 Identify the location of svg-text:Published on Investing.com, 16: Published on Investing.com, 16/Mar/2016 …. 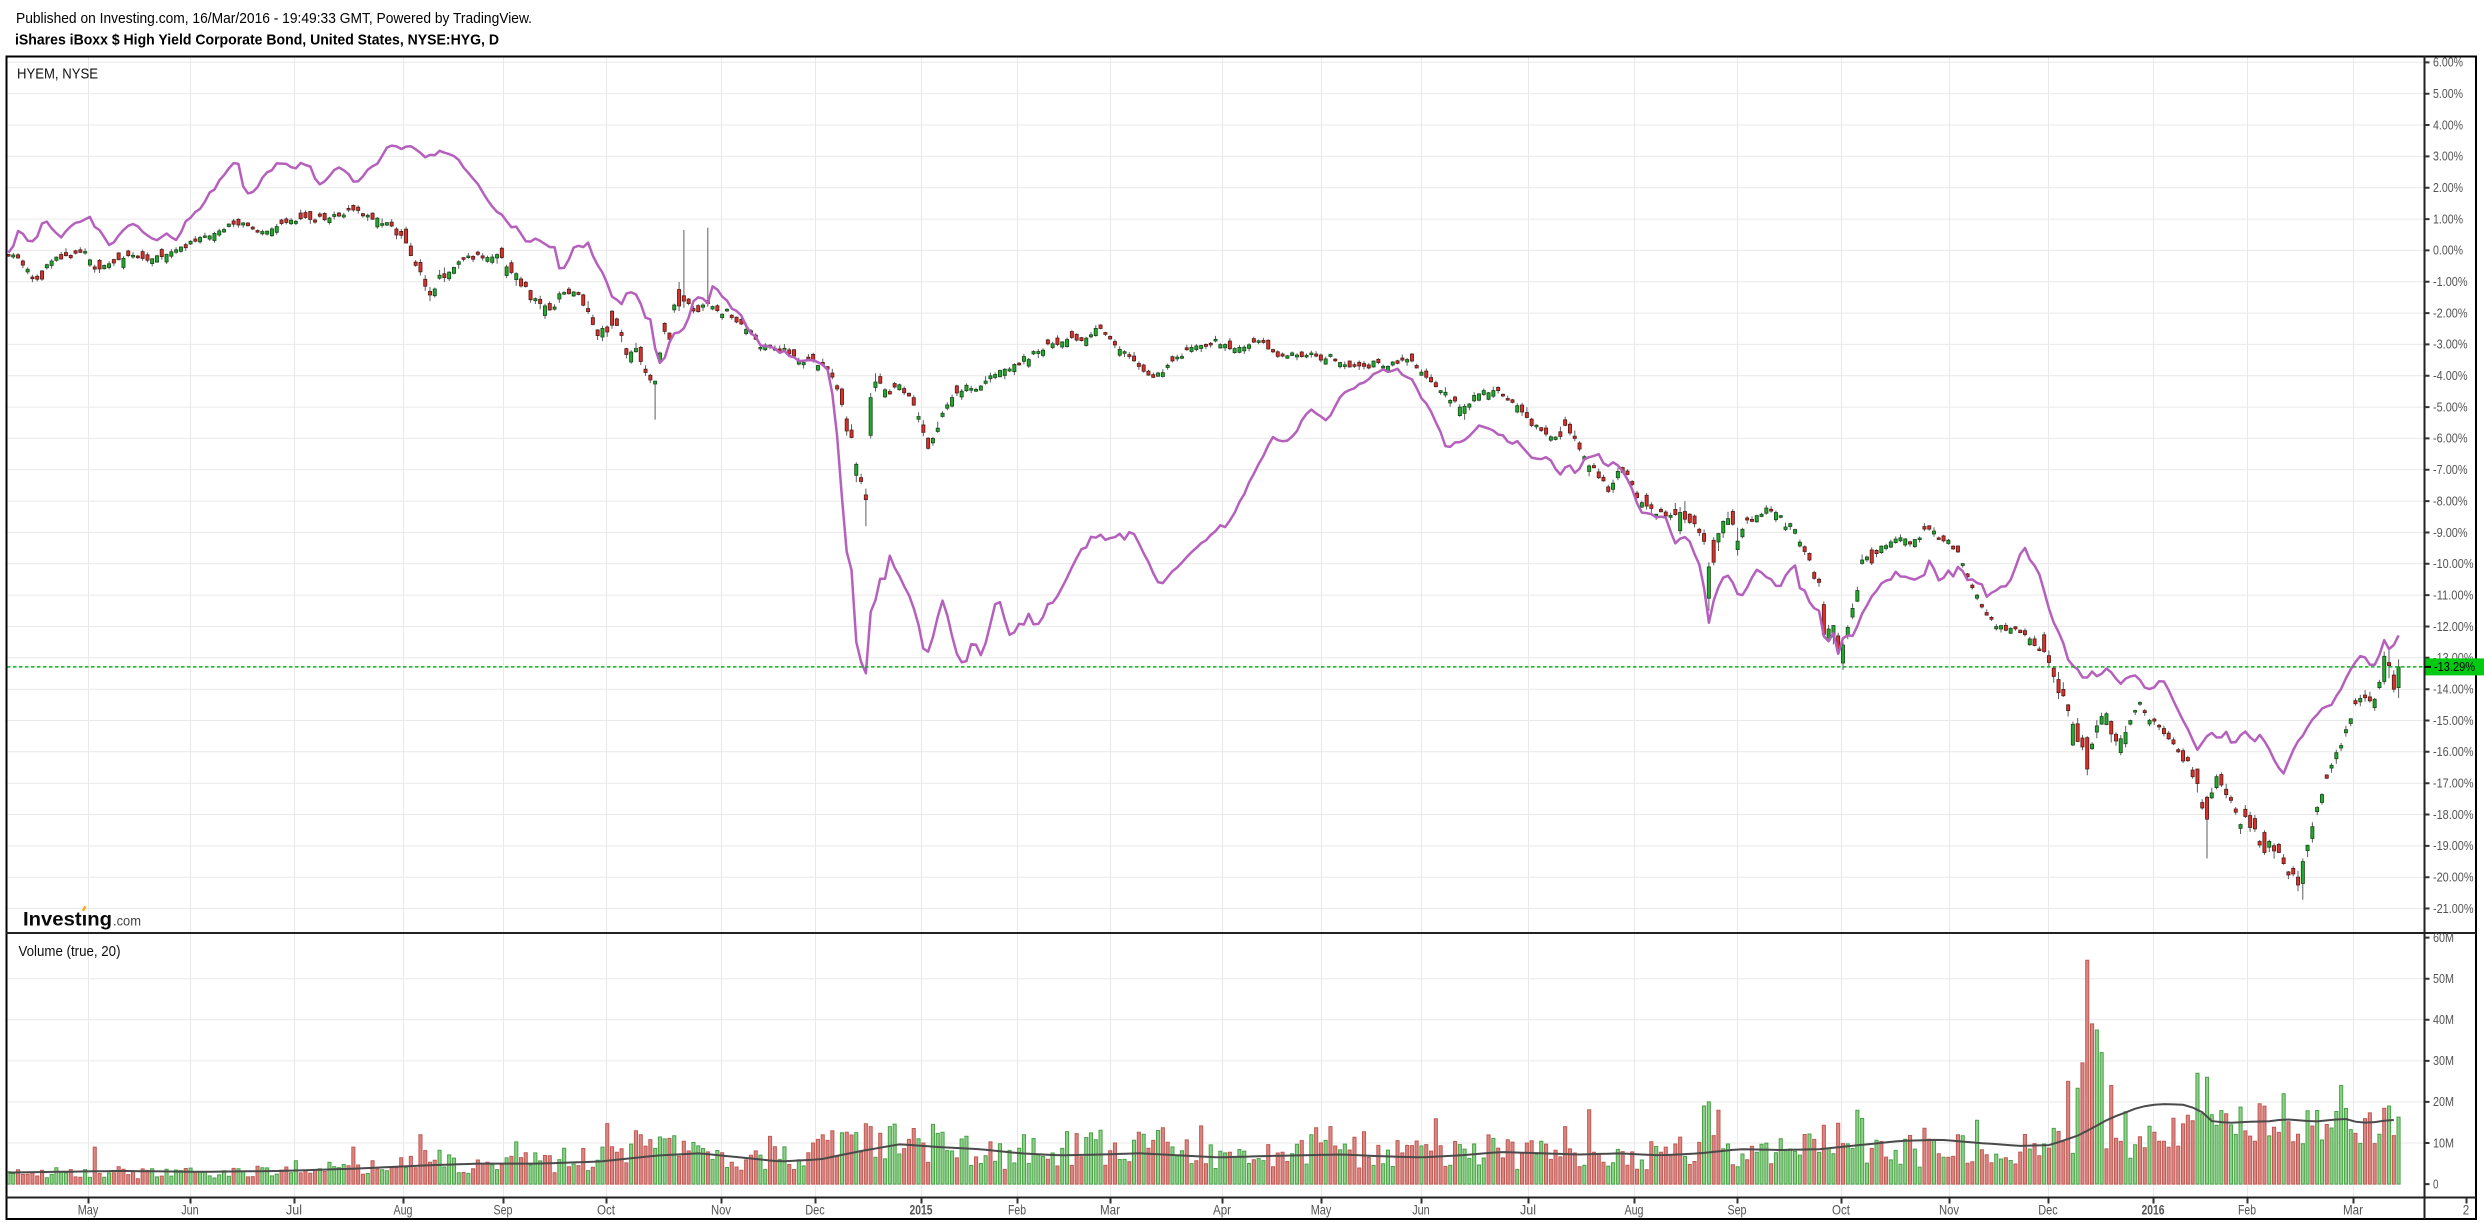
(274, 18).